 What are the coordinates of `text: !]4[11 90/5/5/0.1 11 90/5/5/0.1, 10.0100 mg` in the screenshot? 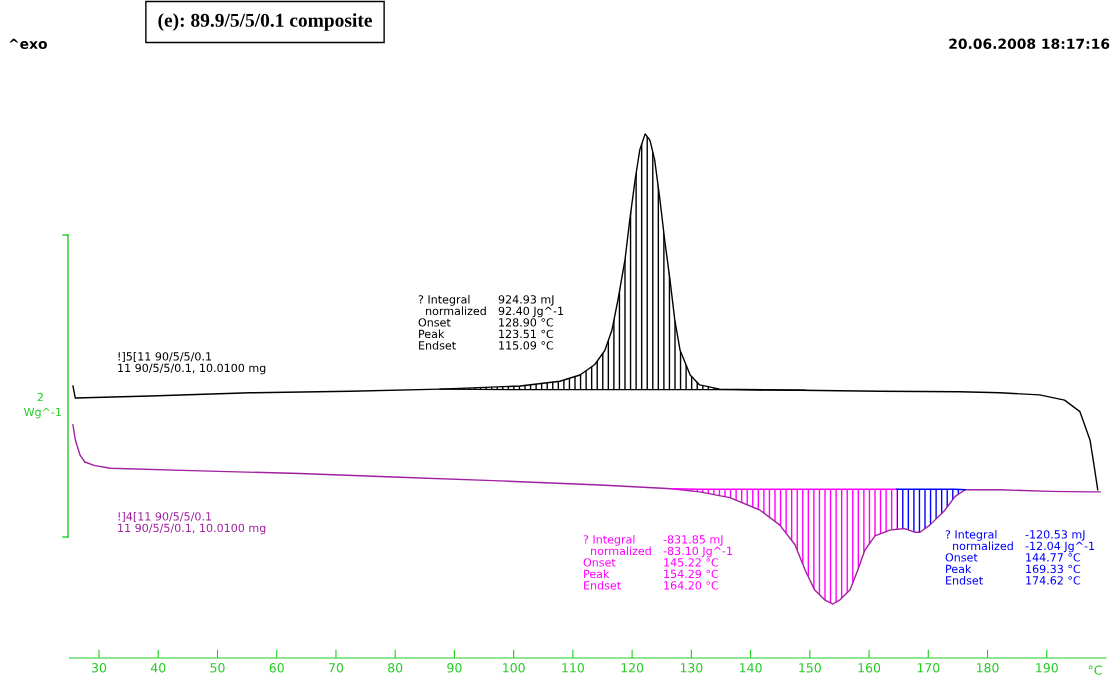 It's located at (192, 523).